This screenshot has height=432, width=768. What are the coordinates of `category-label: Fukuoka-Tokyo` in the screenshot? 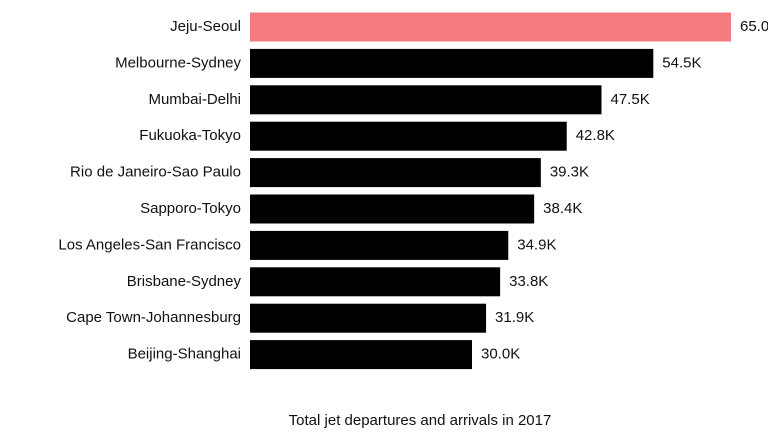 It's located at (190, 135).